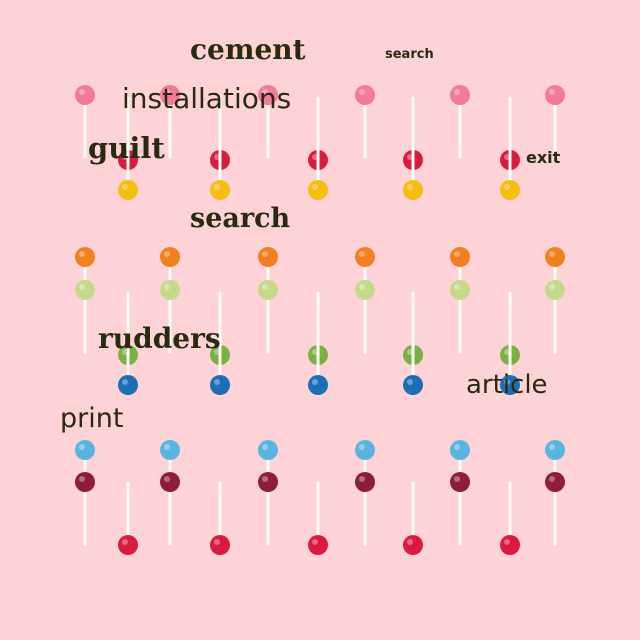 This screenshot has height=640, width=640. Describe the element at coordinates (92, 418) in the screenshot. I see `word-print: print` at that location.